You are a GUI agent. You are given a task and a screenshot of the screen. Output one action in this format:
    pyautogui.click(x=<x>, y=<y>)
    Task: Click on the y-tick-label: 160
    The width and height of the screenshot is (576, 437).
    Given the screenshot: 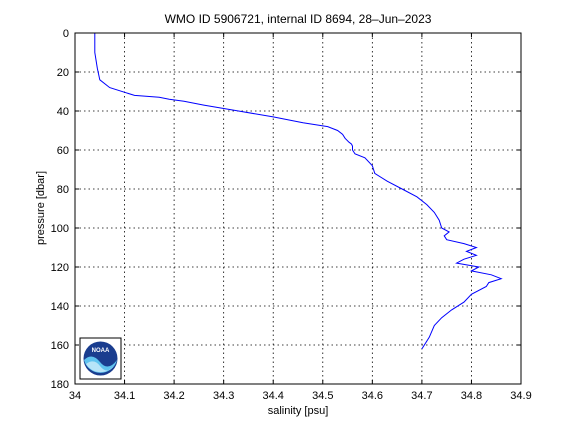 What is the action you would take?
    pyautogui.click(x=60, y=346)
    